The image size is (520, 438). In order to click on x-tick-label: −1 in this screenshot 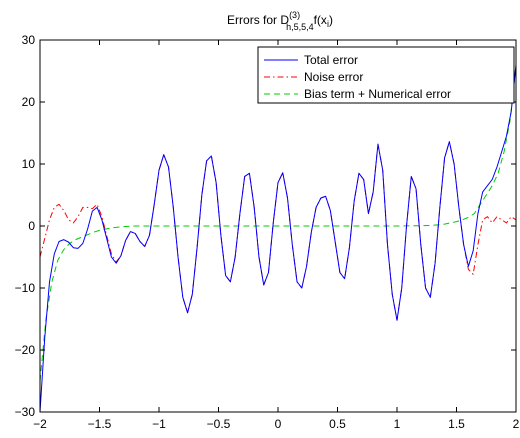, I will do `click(159, 424)`.